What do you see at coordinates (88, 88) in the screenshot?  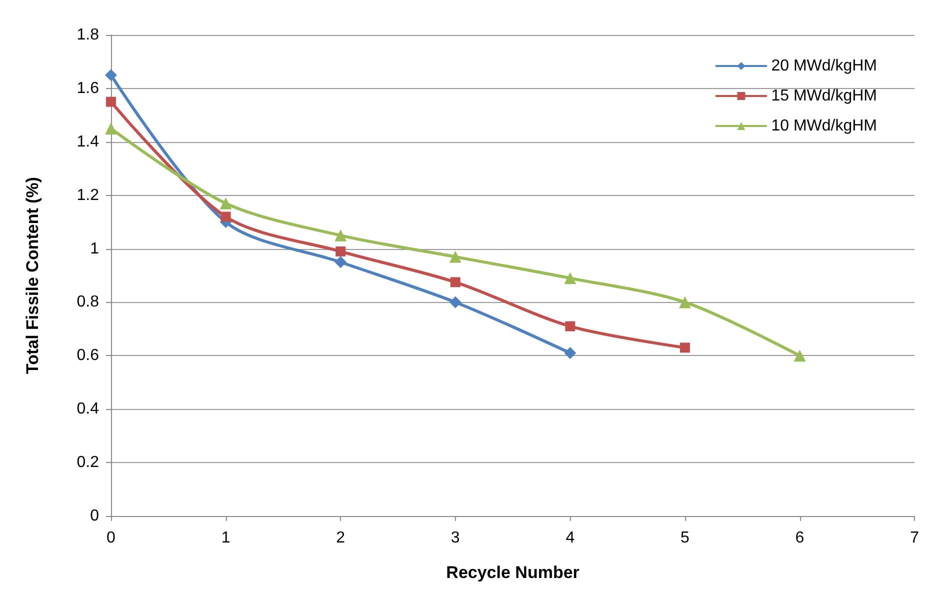 I see `y-tick-label: 1.6` at bounding box center [88, 88].